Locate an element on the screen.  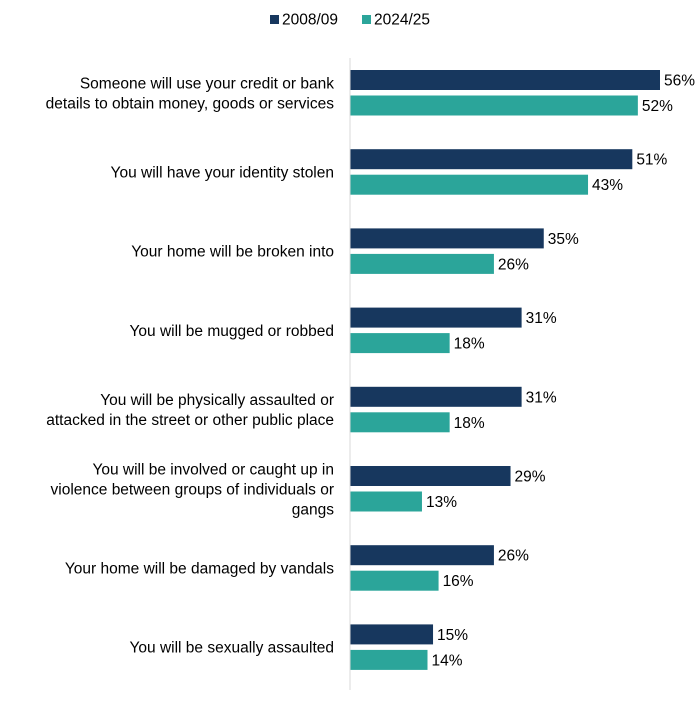
category-label-7: You will be sexually assaulted is located at coordinates (232, 648).